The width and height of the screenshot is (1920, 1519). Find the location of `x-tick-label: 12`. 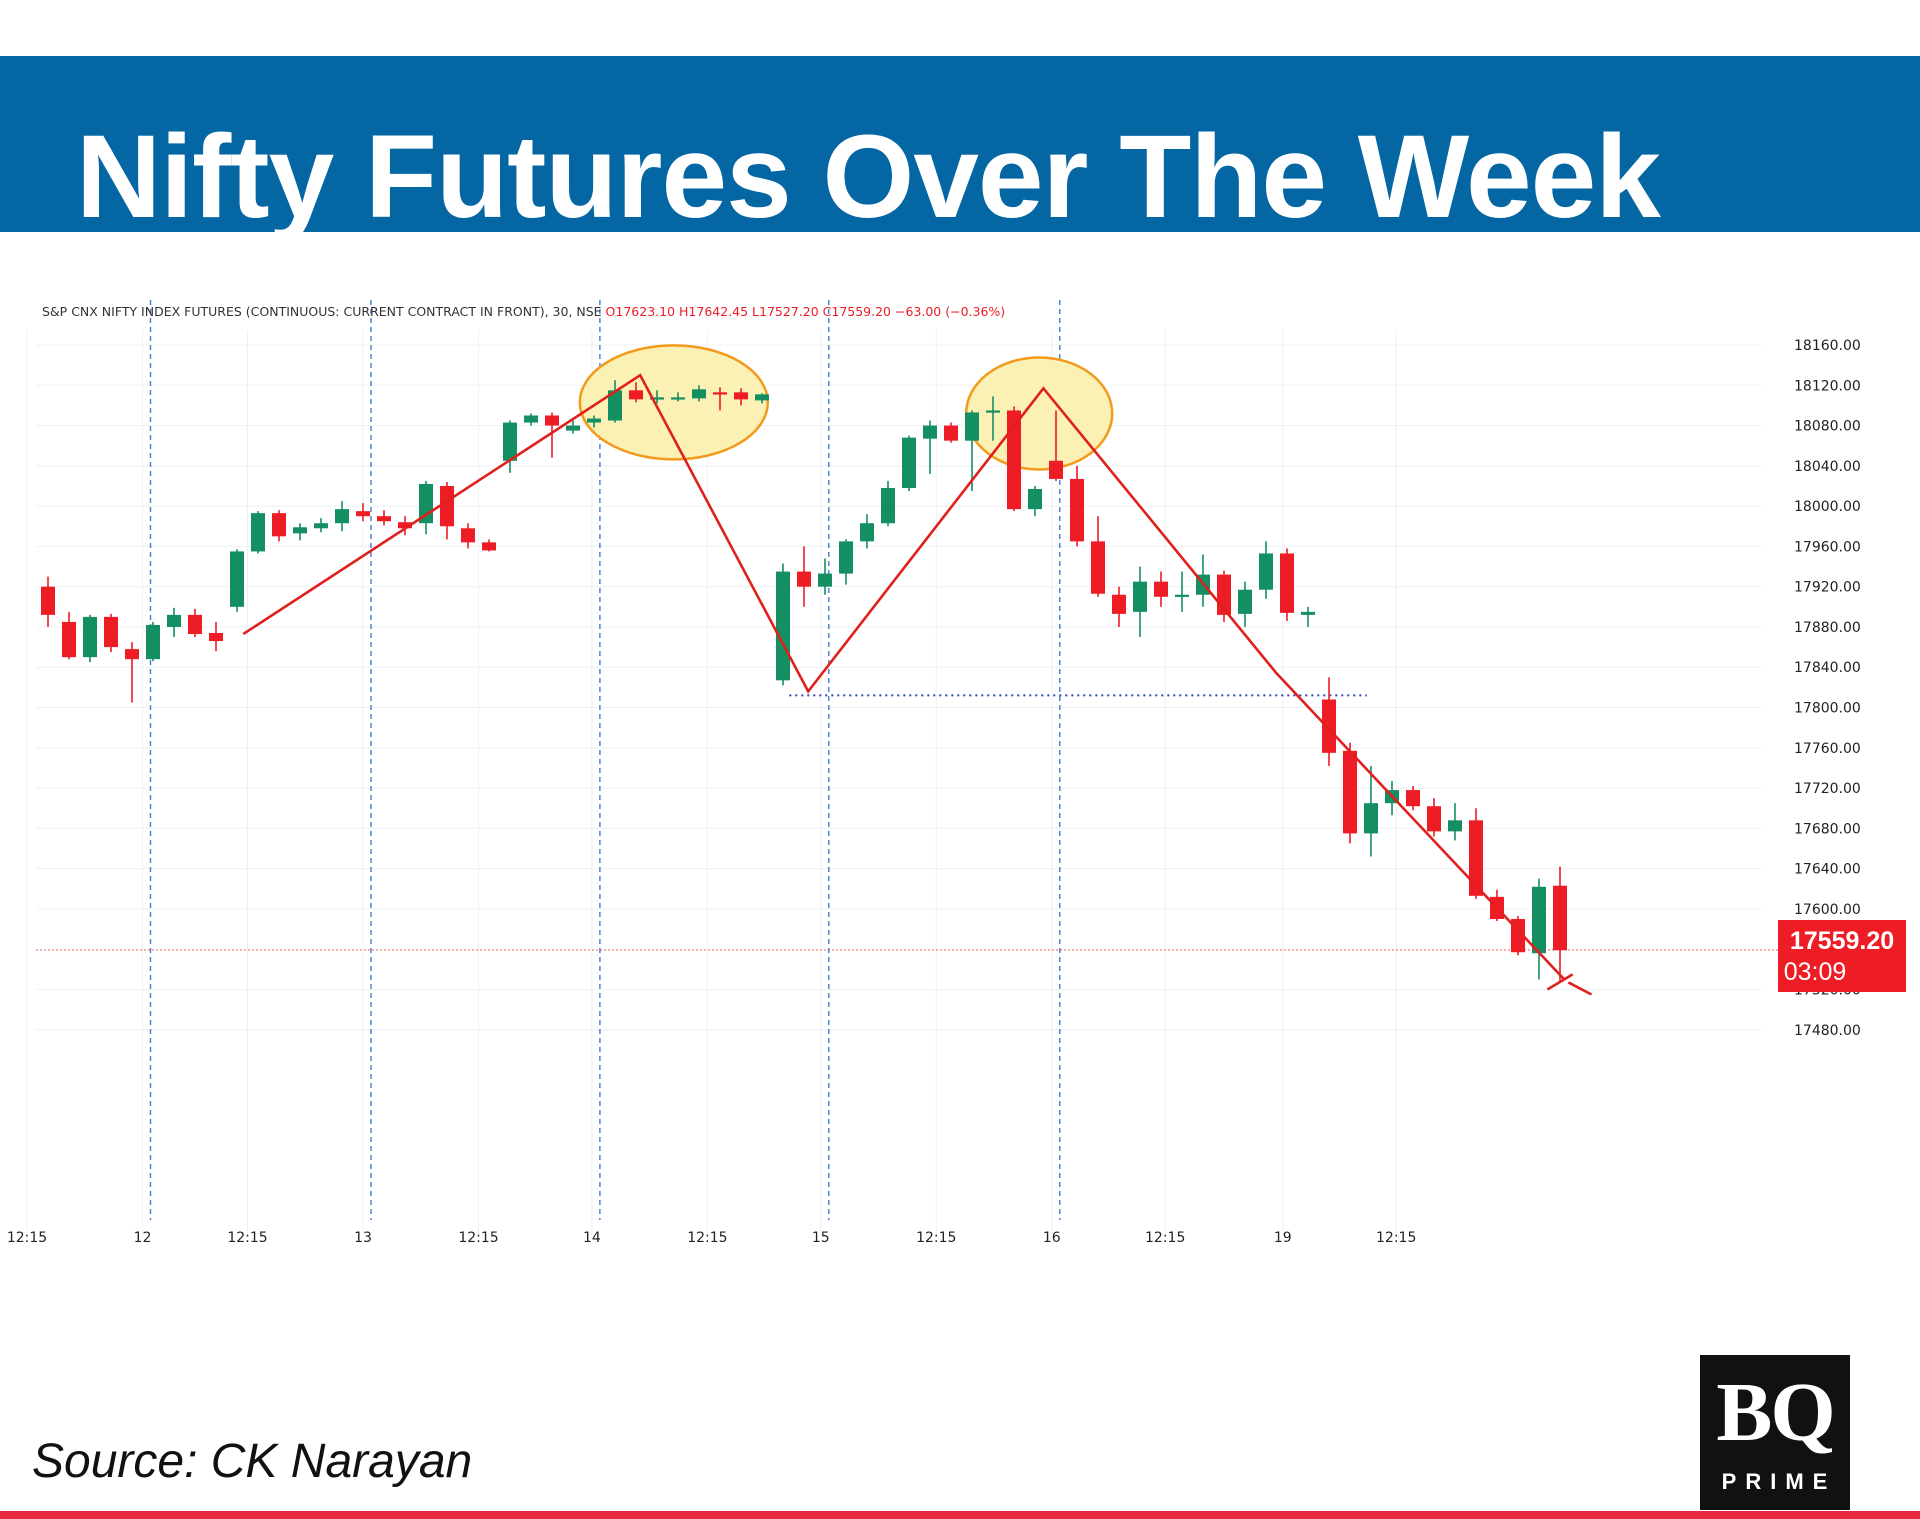

x-tick-label: 12 is located at coordinates (143, 1238).